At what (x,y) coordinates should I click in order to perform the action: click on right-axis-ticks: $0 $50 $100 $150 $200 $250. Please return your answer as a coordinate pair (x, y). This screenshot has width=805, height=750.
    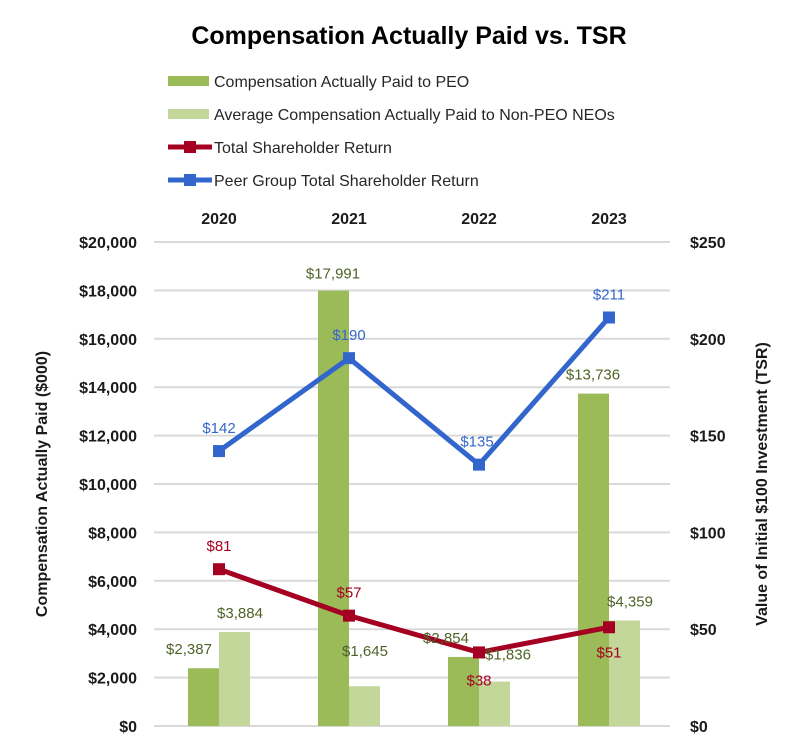
    Looking at the image, I should click on (708, 485).